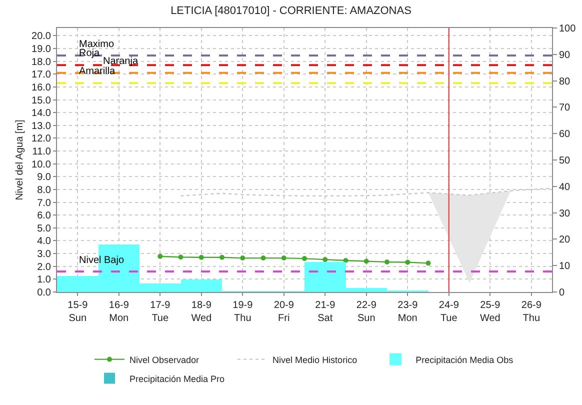 This screenshot has height=405, width=582. I want to click on x-tick-label: 18-9 Wed, so click(201, 312).